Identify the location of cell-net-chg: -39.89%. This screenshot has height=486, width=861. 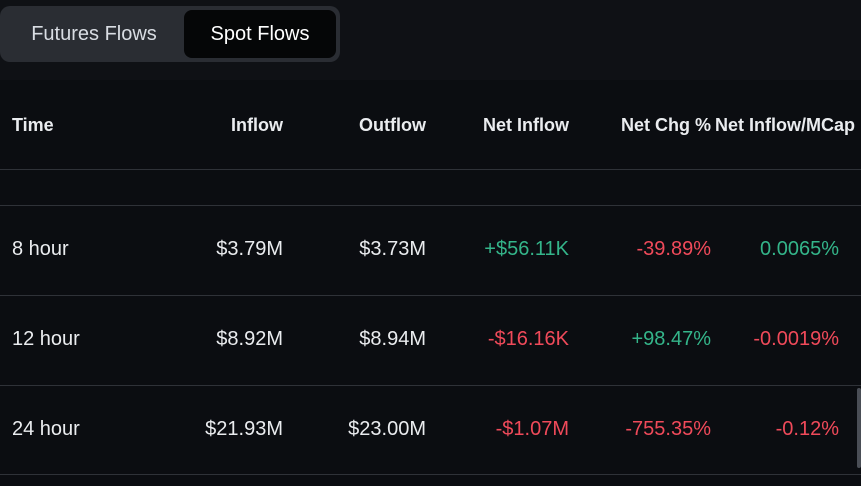
(674, 249).